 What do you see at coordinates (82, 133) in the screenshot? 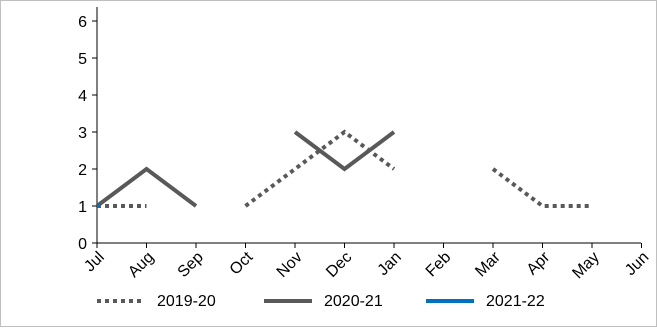
I see `y-tick-label: 3` at bounding box center [82, 133].